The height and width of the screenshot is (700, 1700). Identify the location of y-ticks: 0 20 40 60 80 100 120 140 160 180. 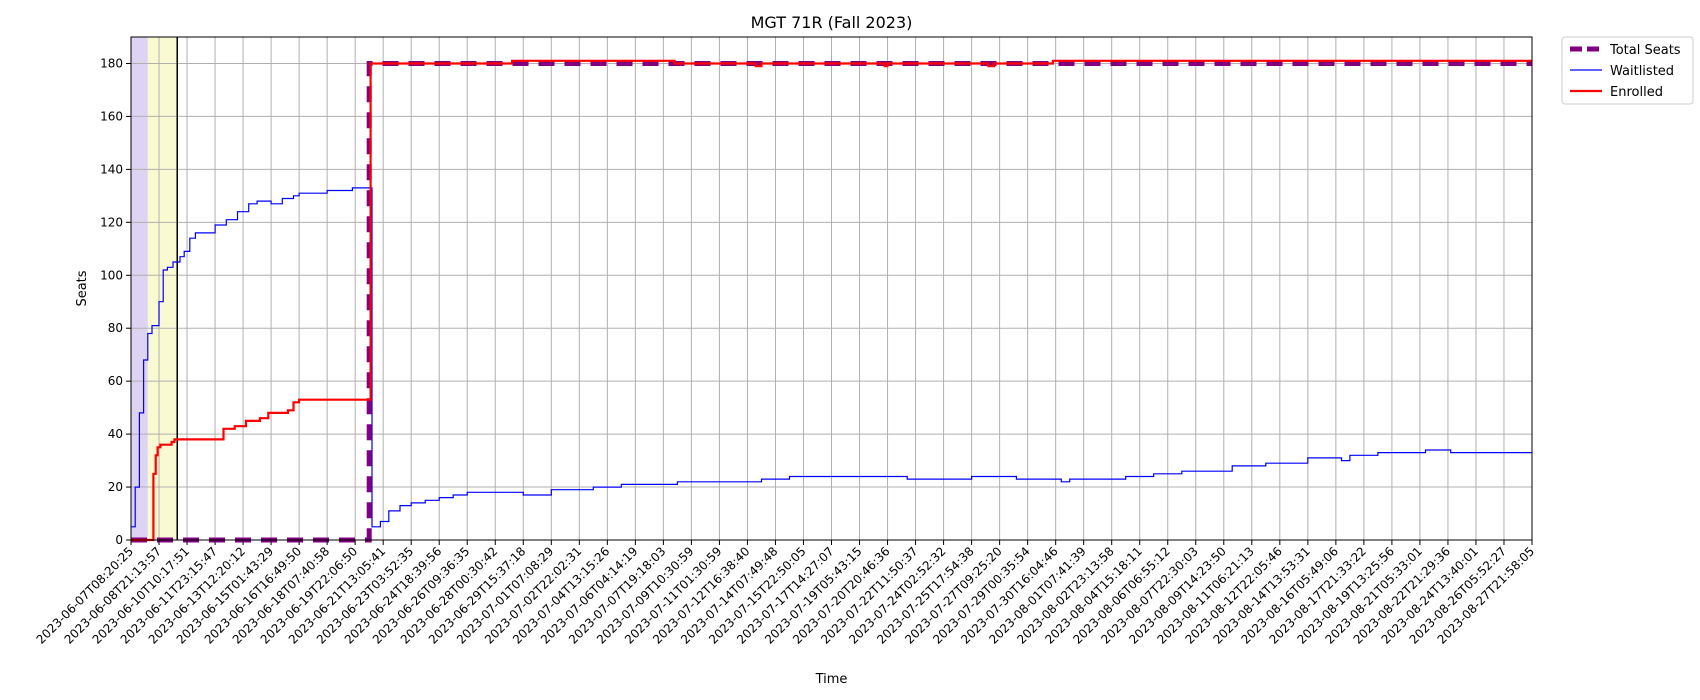
(115, 301).